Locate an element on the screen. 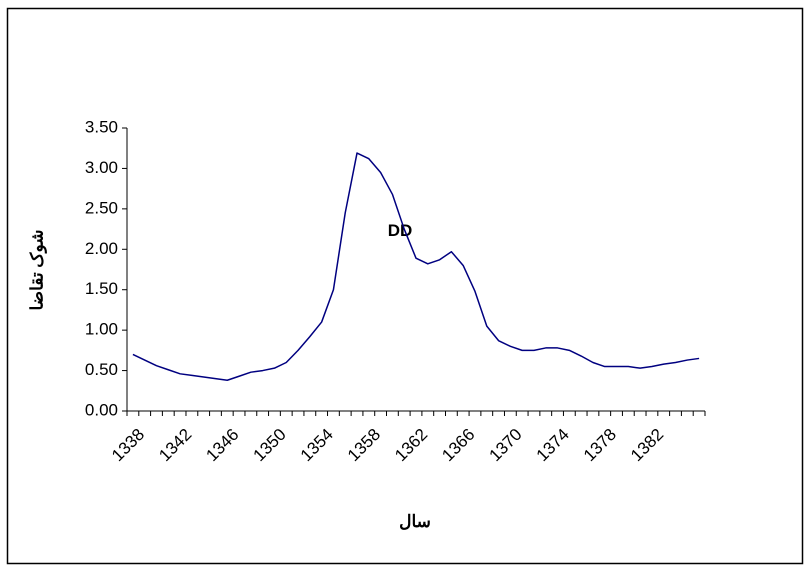 This screenshot has height=565, width=809. y-tick-label: 1.00 is located at coordinates (101, 329).